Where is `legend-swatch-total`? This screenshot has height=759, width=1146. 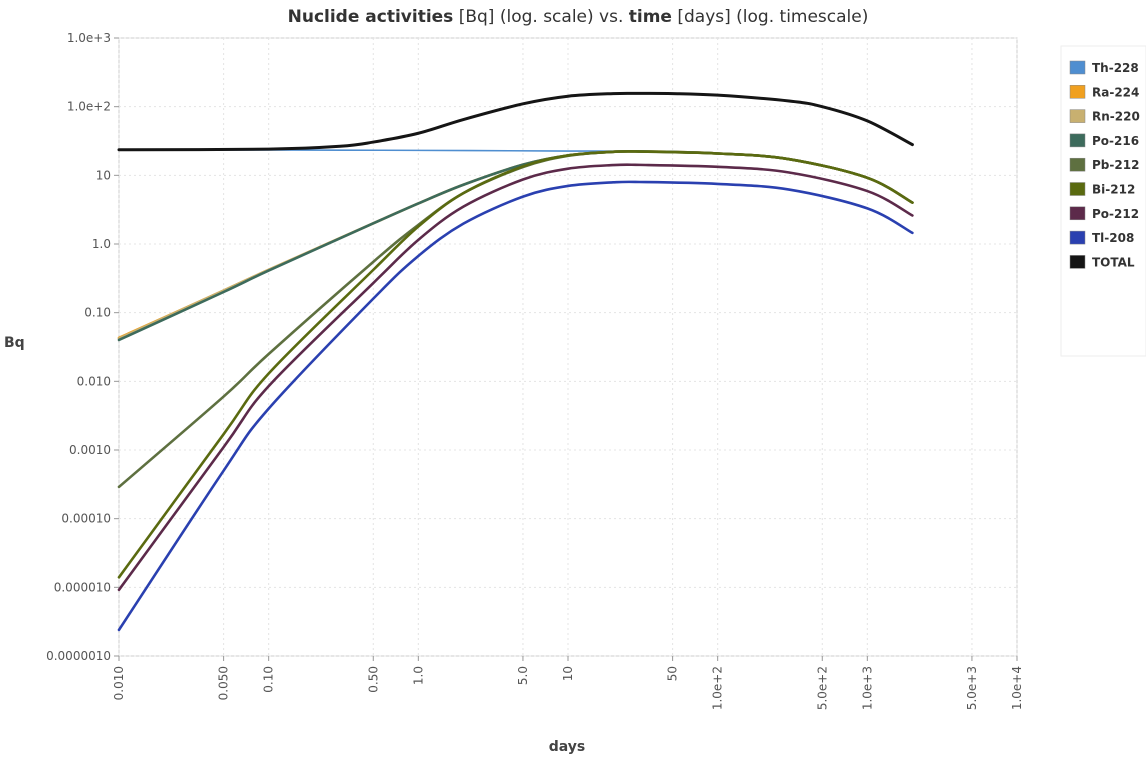 legend-swatch-total is located at coordinates (1077, 262).